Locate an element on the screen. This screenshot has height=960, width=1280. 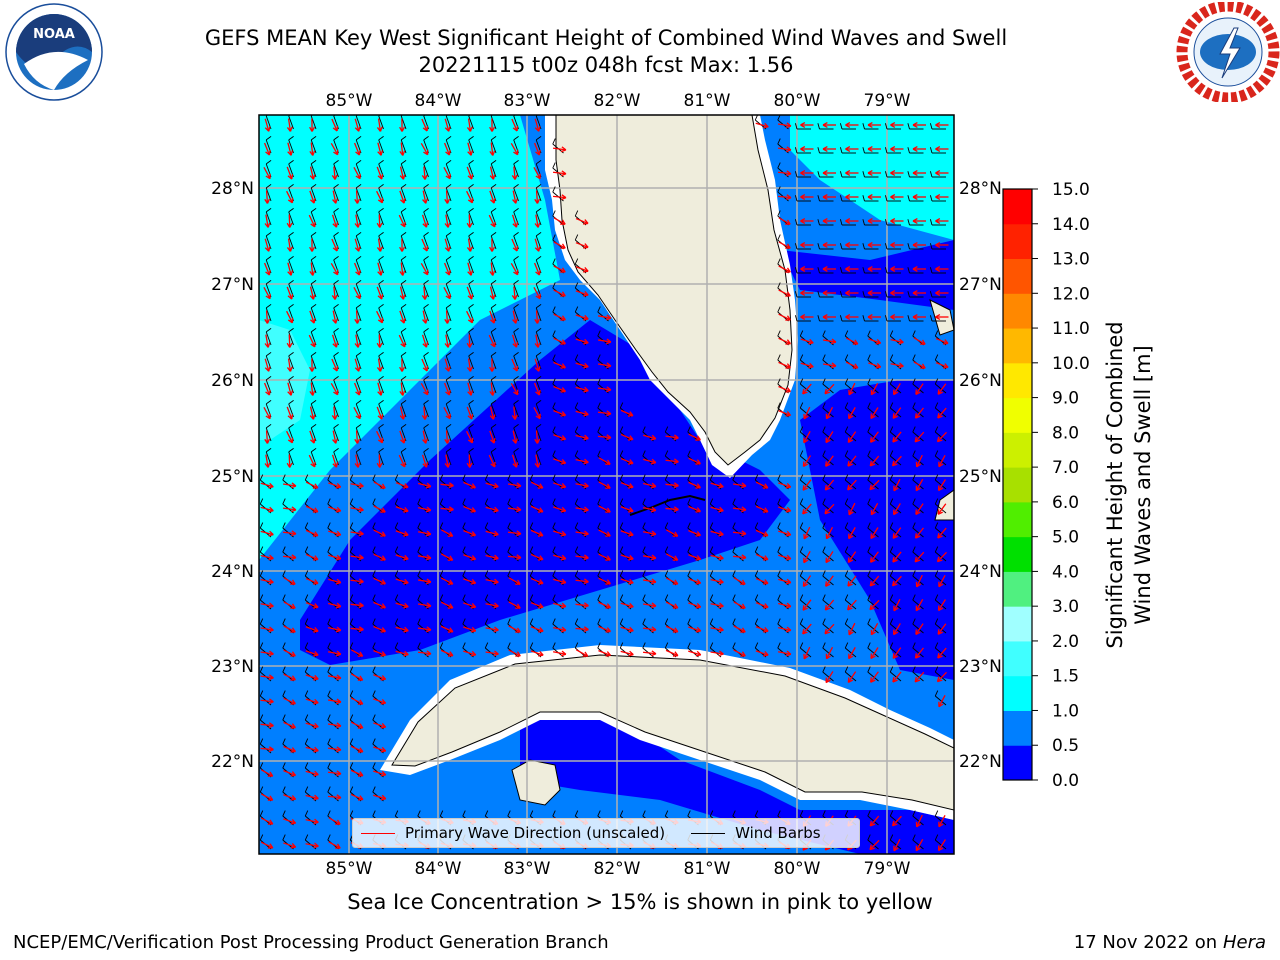
lat-tick-left-4: 24°N is located at coordinates (232, 572).